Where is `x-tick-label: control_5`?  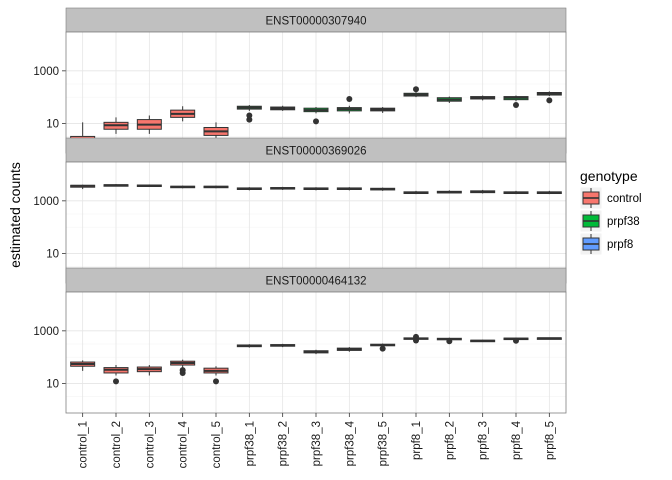
x-tick-label: control_5 is located at coordinates (217, 444).